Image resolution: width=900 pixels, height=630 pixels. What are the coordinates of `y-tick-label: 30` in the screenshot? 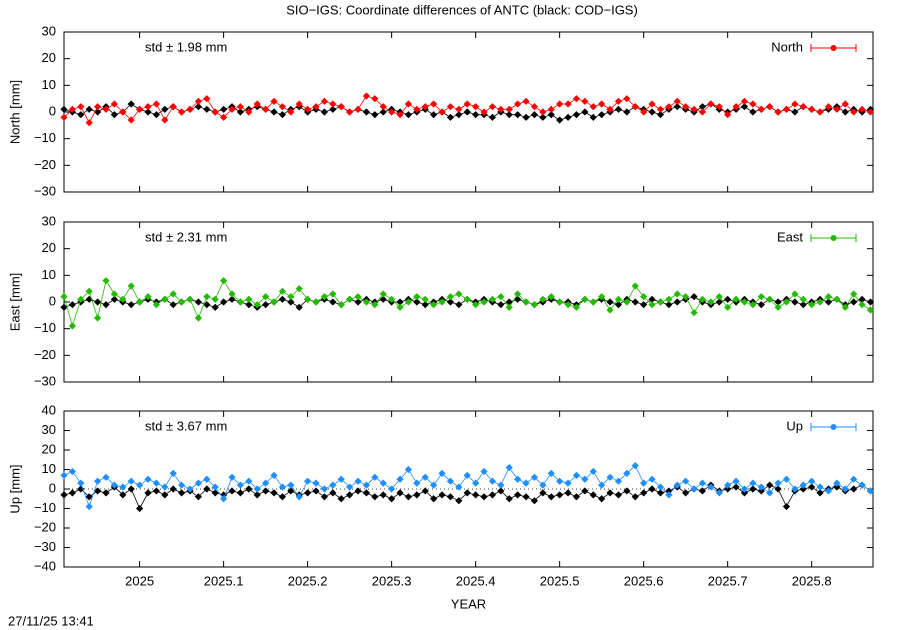 It's located at (49, 30).